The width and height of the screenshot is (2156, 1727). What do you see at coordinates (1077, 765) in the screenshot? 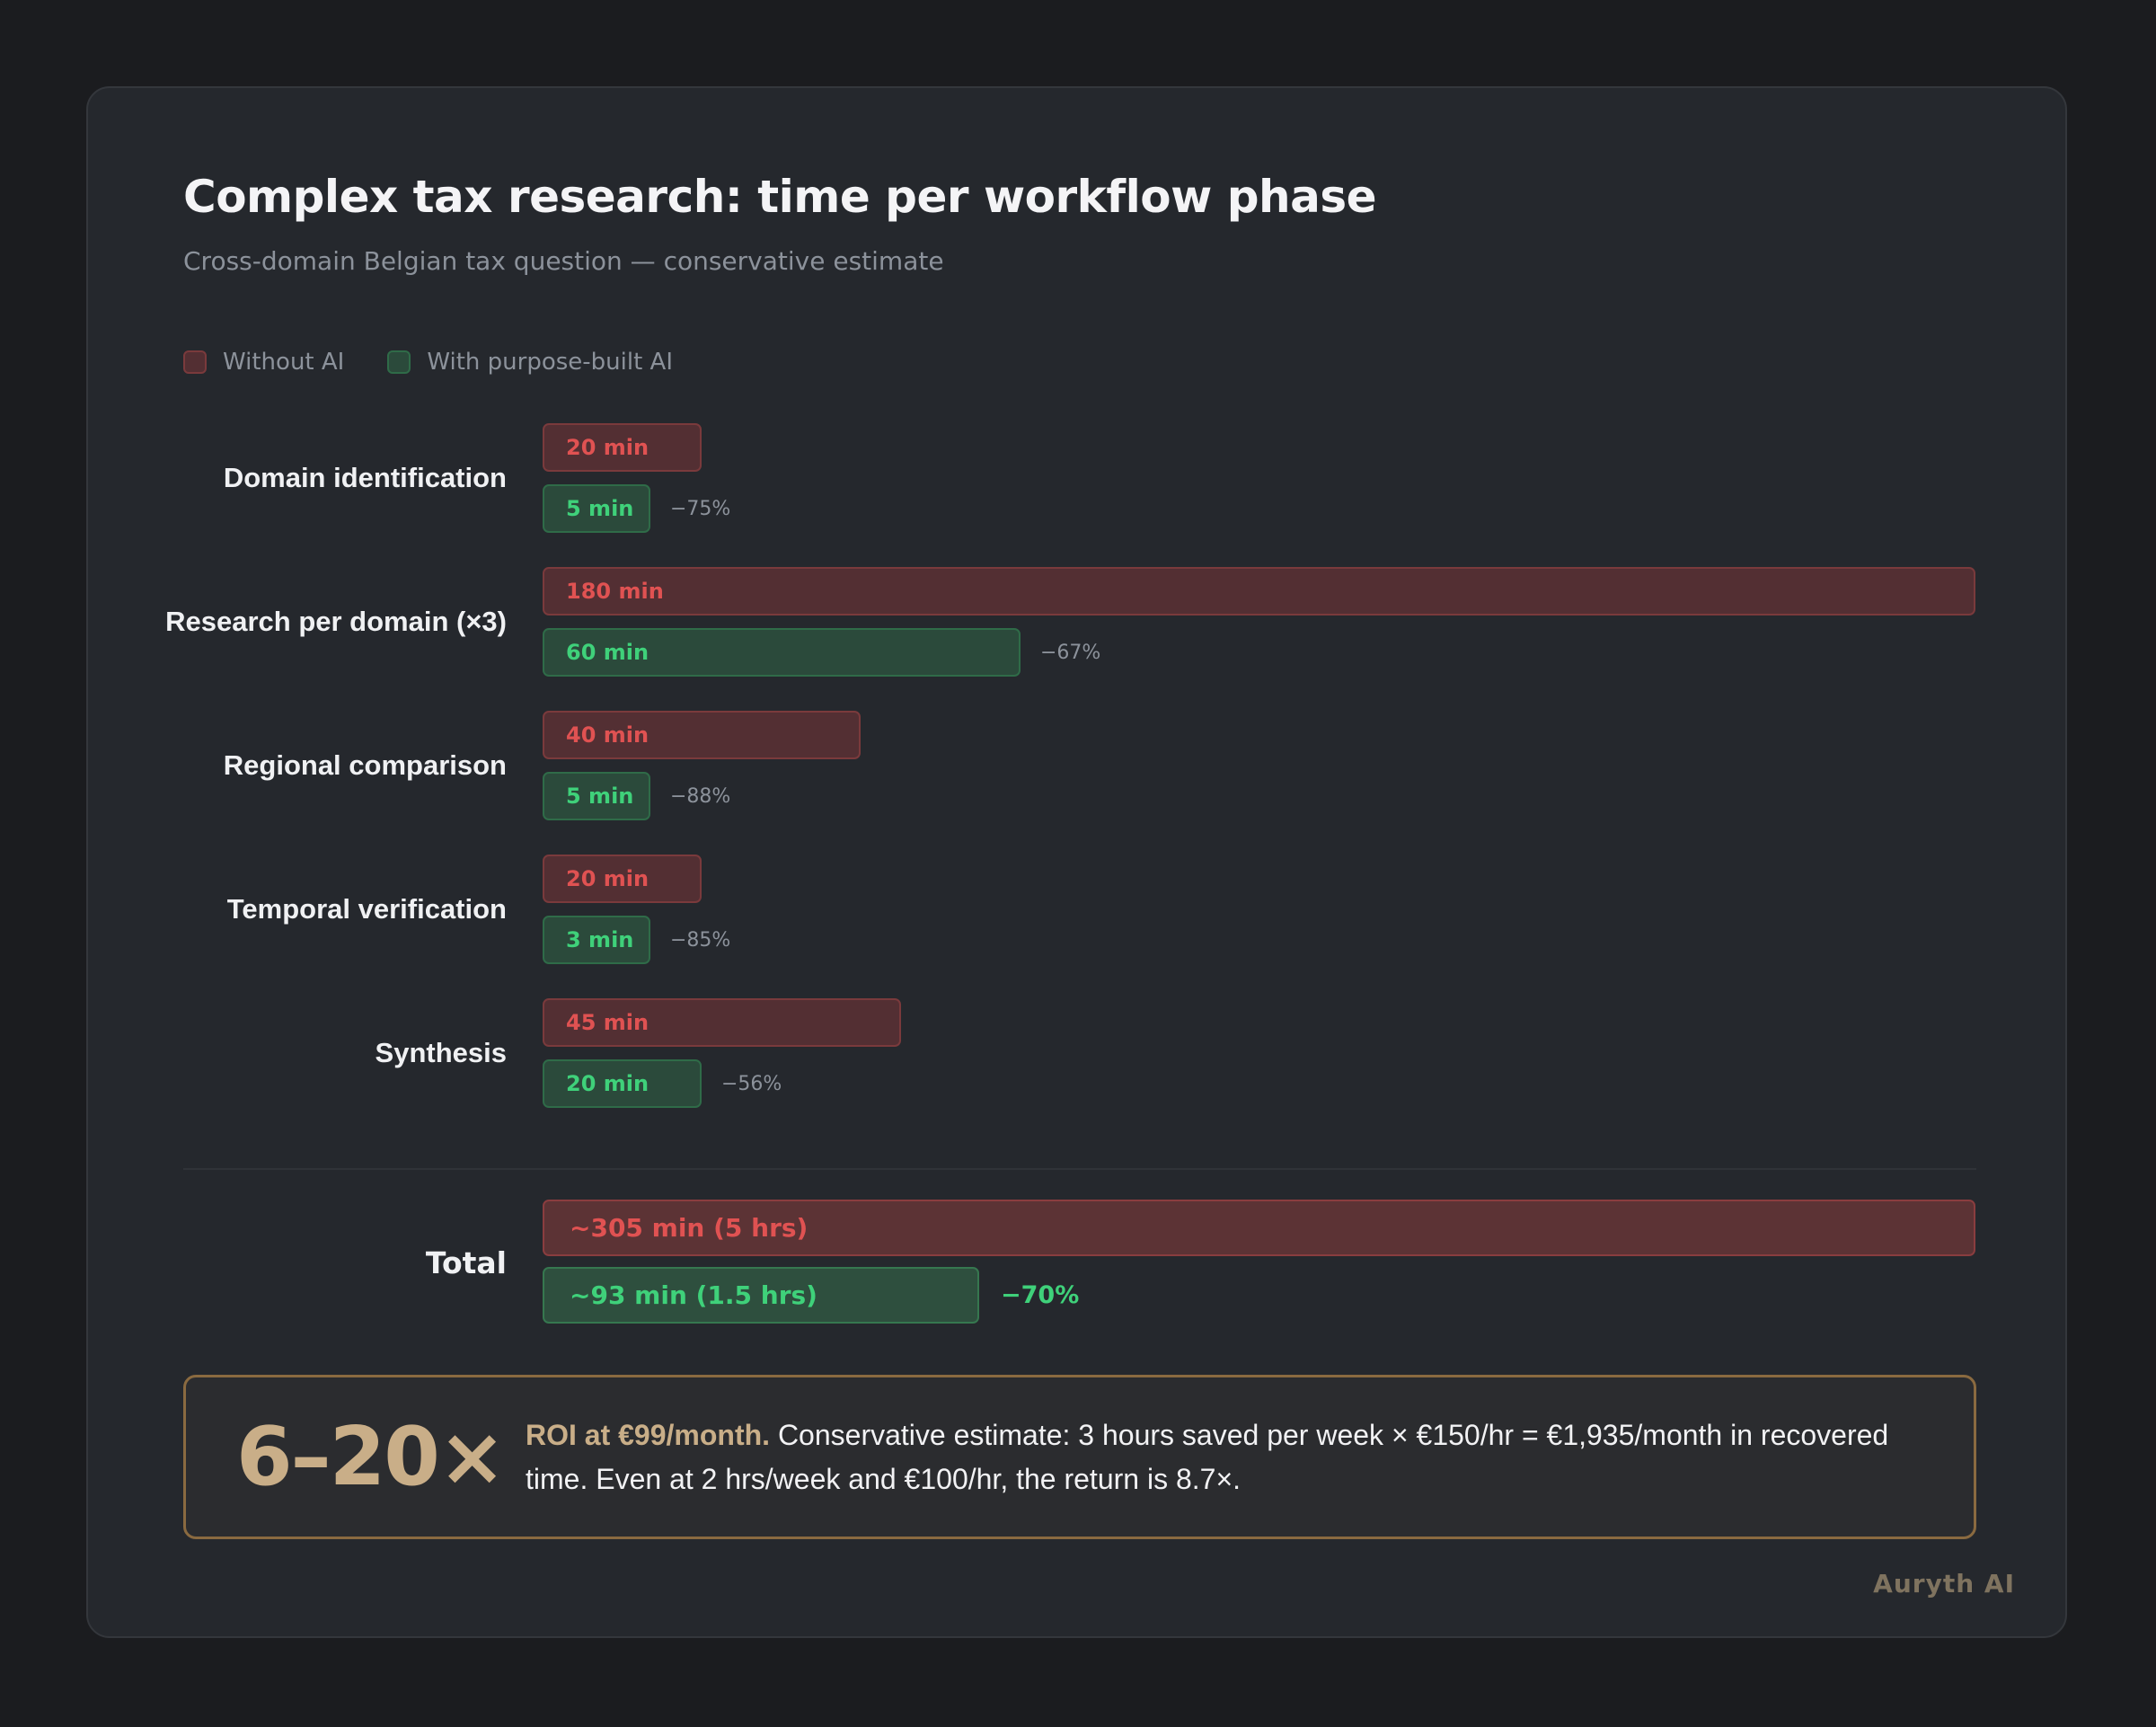
I see `phase-row: Regional comparison 40 min 5 min −88%` at bounding box center [1077, 765].